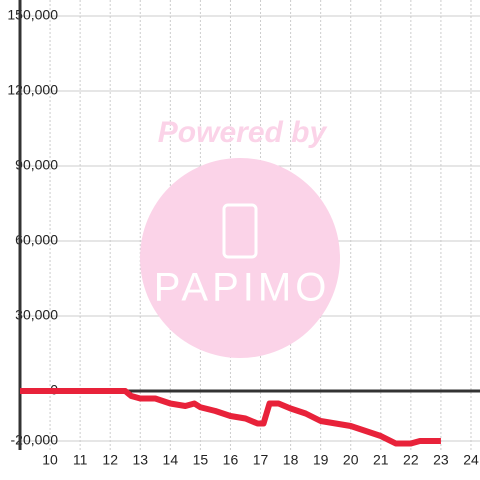 Image resolution: width=480 pixels, height=480 pixels. What do you see at coordinates (80, 460) in the screenshot?
I see `x-tick-label: 11` at bounding box center [80, 460].